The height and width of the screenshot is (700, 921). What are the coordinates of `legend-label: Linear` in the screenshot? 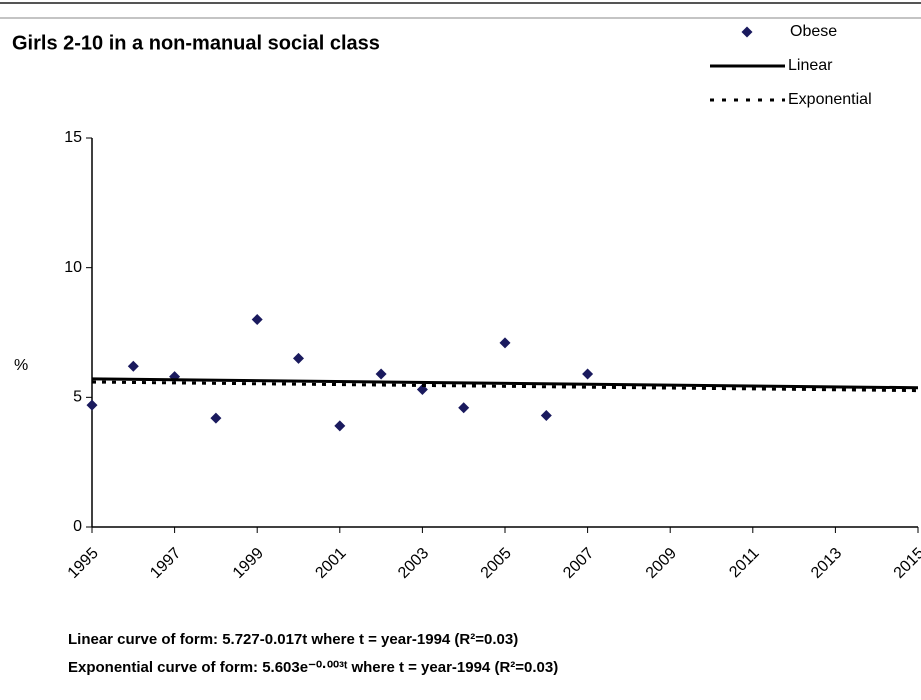 It's located at (810, 65).